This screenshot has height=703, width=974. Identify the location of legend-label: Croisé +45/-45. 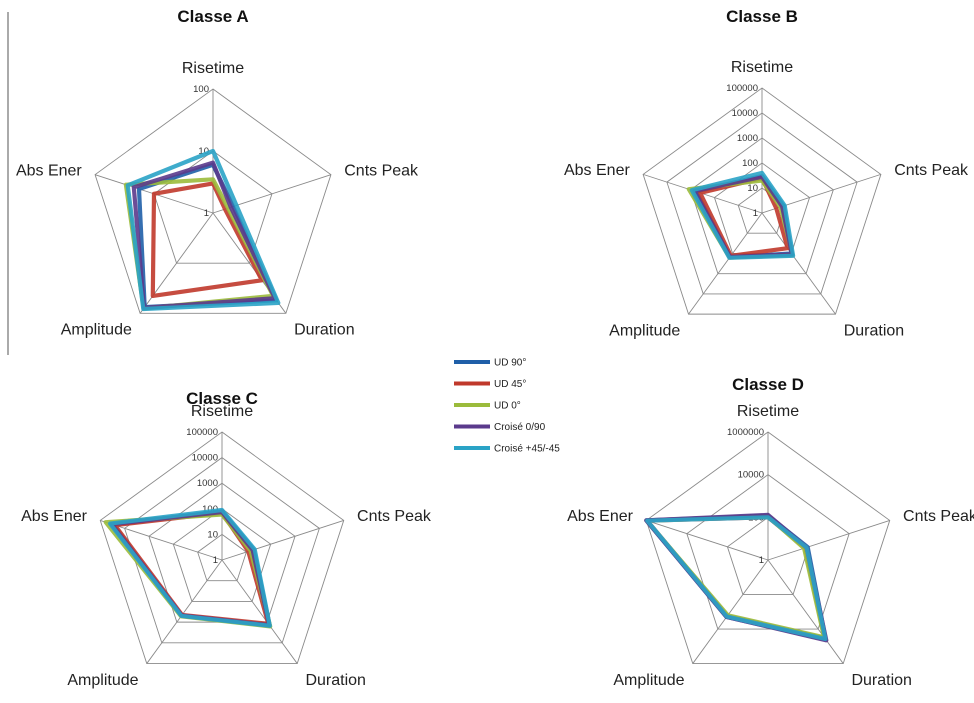
(527, 449).